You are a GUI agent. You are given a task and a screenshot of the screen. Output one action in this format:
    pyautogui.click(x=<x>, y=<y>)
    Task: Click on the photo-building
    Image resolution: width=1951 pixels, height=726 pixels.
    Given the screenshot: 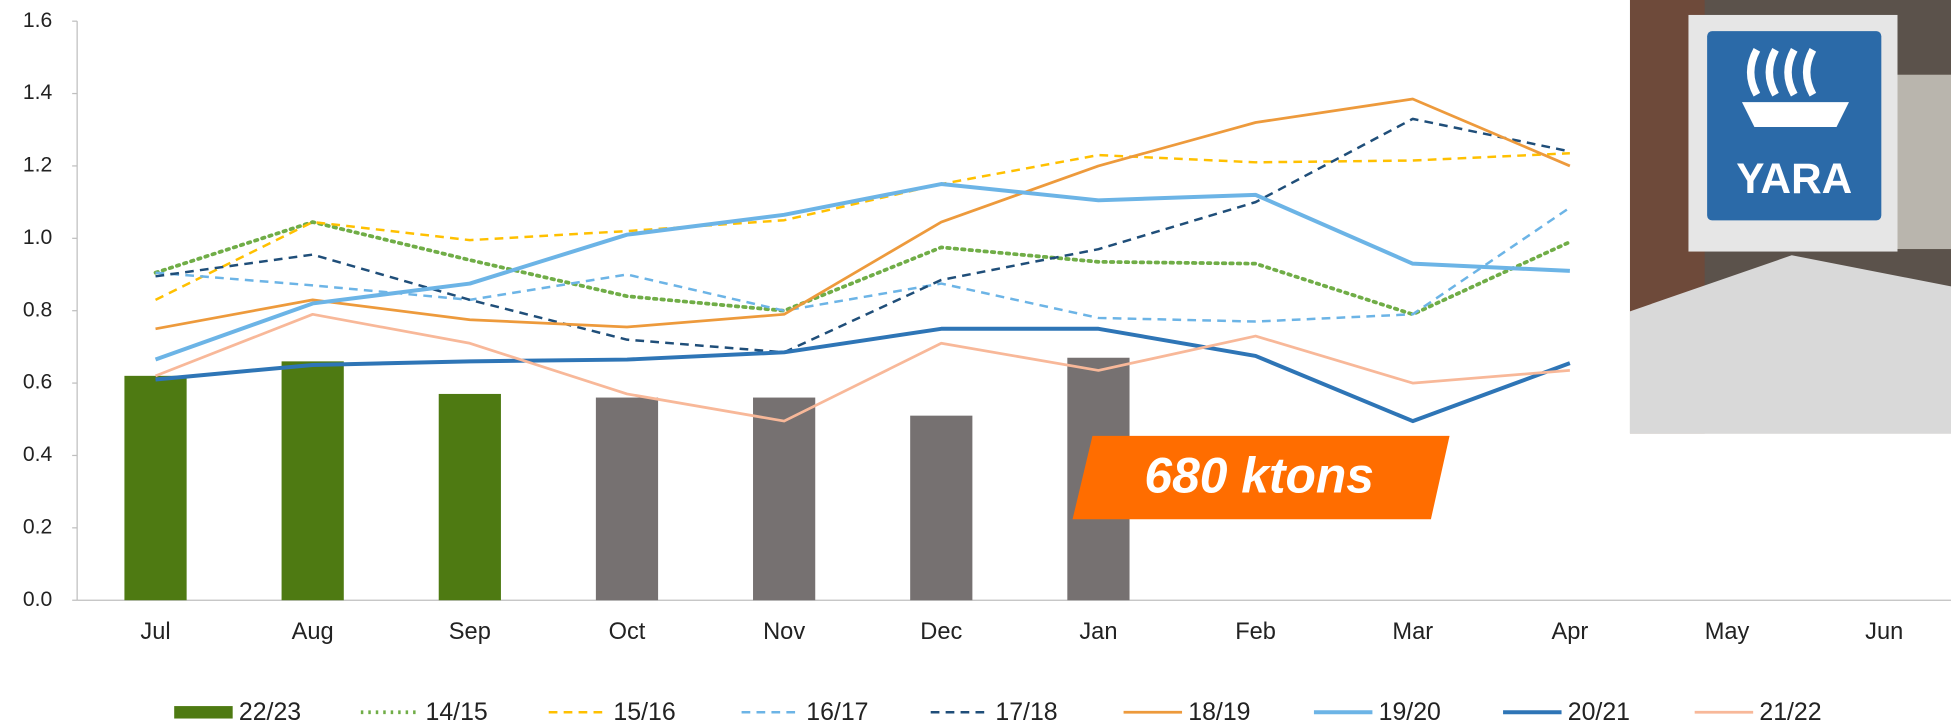 What is the action you would take?
    pyautogui.click(x=1921, y=162)
    